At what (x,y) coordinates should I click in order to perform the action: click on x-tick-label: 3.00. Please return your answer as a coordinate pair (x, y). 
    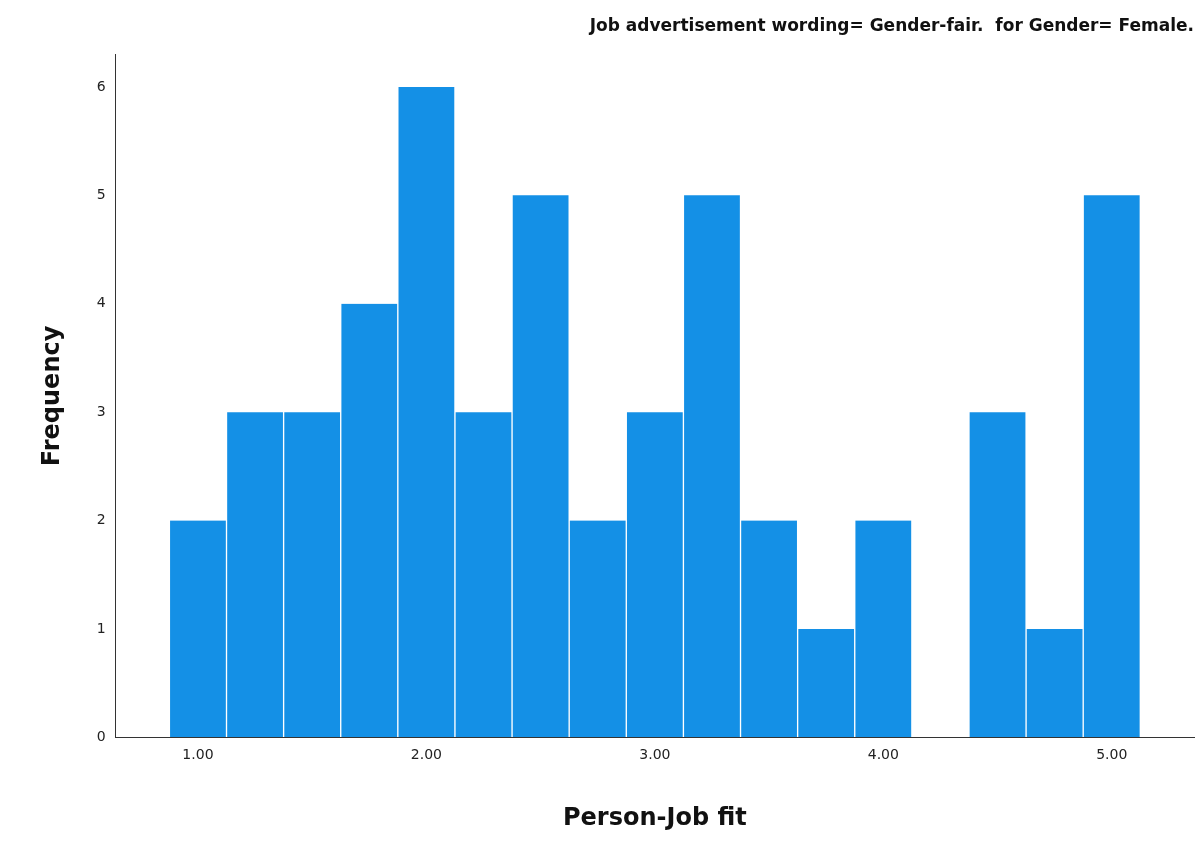
    Looking at the image, I should click on (655, 754).